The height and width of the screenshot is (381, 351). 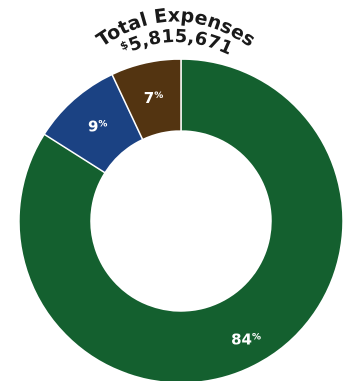 I want to click on slice-label-84: 84%, so click(x=246, y=339).